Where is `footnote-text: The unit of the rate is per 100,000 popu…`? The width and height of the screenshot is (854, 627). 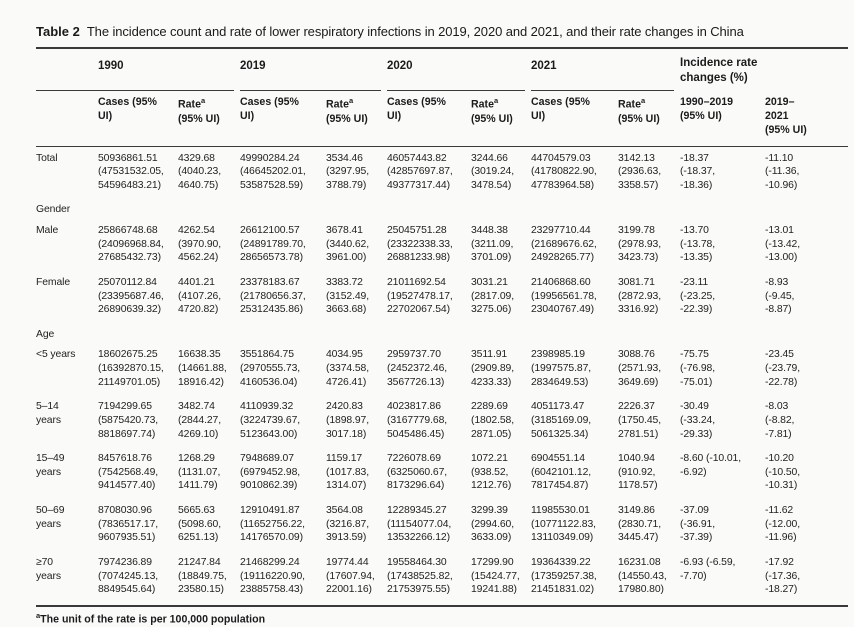
footnote-text: The unit of the rate is per 100,000 popu… is located at coordinates (153, 619).